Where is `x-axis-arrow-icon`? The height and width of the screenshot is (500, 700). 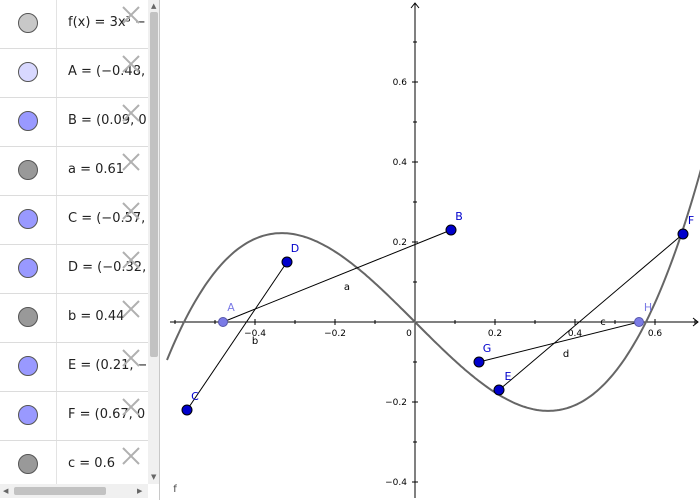
x-axis-arrow-icon is located at coordinates (695, 322).